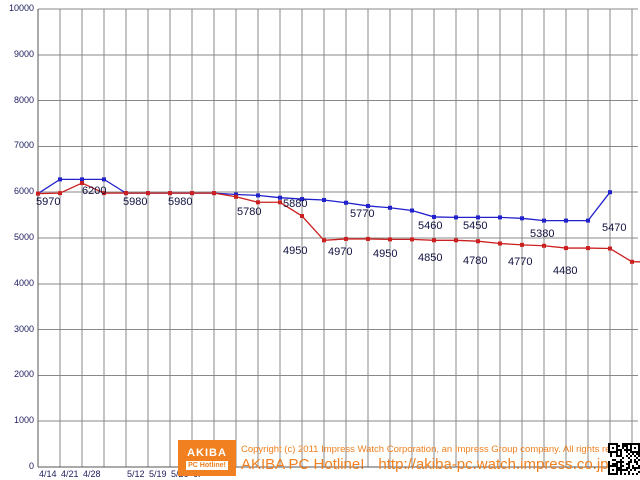 The image size is (640, 480). Describe the element at coordinates (23, 191) in the screenshot. I see `y-tick-label: 6000` at that location.